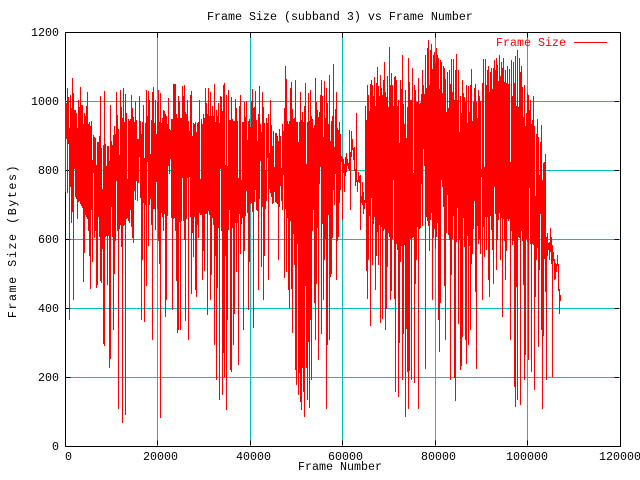 The height and width of the screenshot is (480, 640). Describe the element at coordinates (527, 457) in the screenshot. I see `svg-text: 100000` at that location.